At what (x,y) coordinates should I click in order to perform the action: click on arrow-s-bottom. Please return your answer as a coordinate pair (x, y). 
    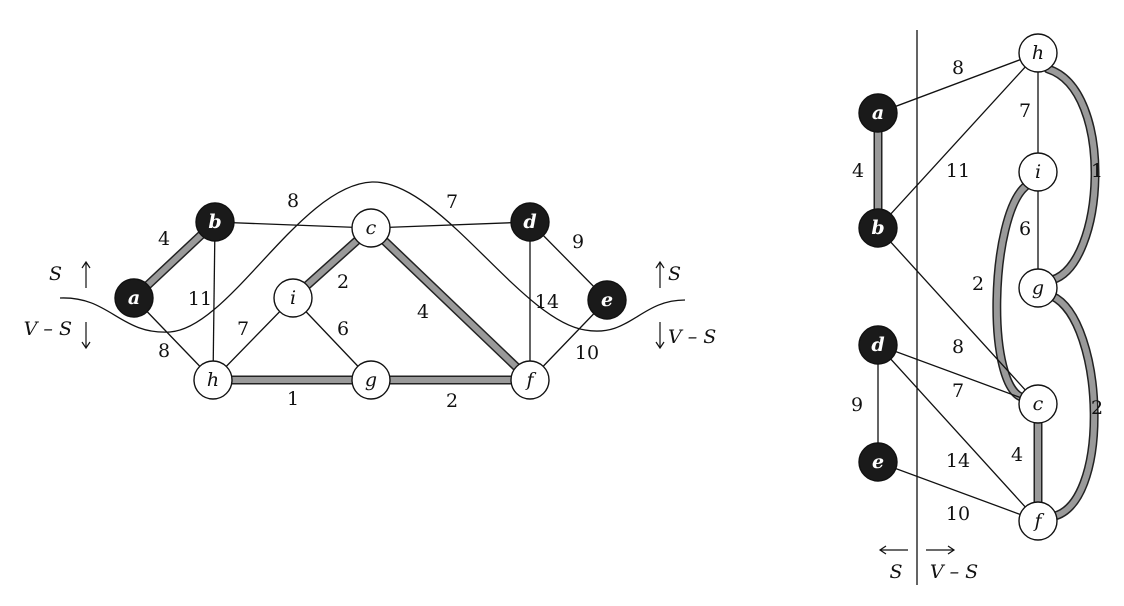
    Looking at the image, I should click on (893, 550).